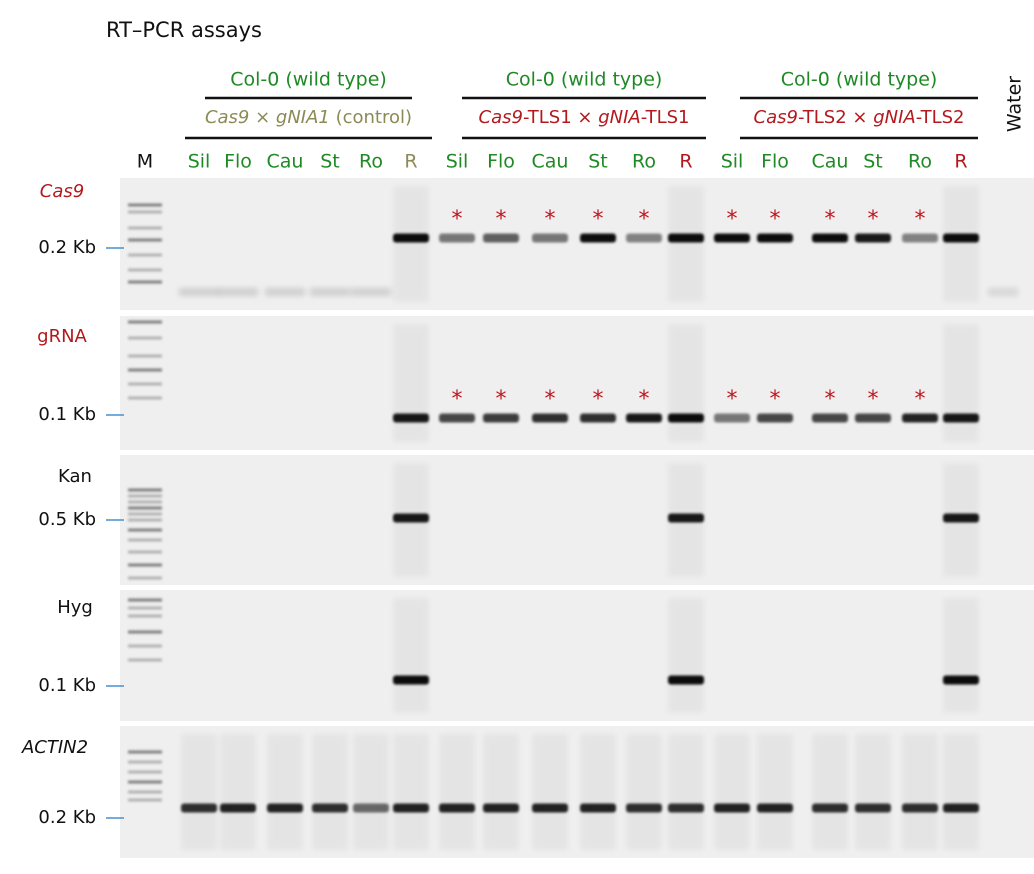 The height and width of the screenshot is (874, 1034). Describe the element at coordinates (940, 117) in the screenshot. I see `genotype-part: -TLS2` at that location.